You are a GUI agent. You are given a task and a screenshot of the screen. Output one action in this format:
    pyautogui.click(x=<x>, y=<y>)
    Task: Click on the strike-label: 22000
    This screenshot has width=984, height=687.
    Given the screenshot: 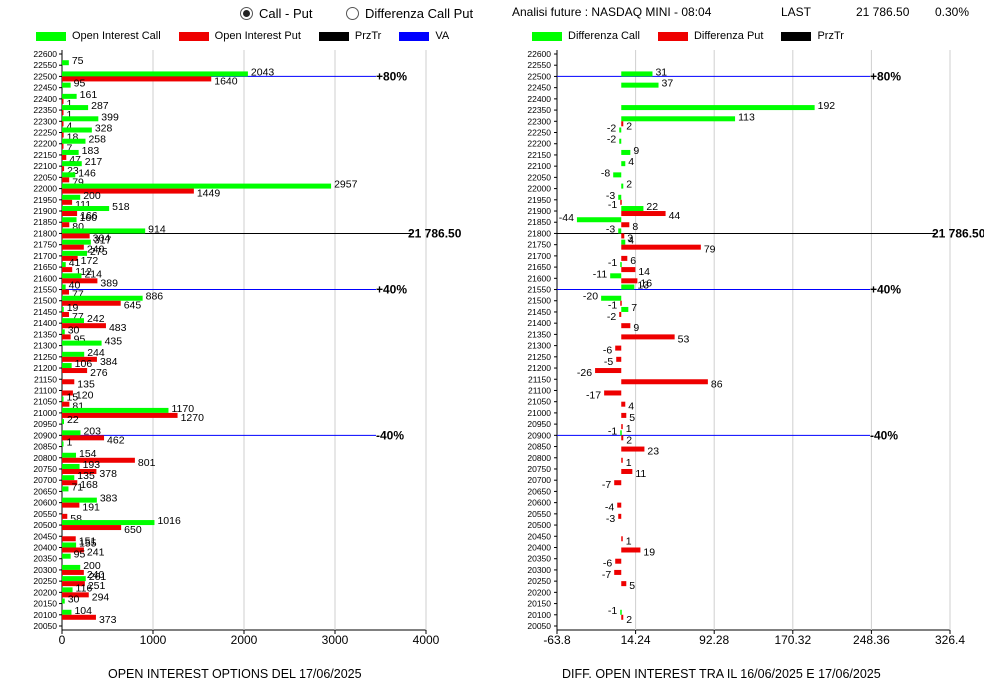 What is the action you would take?
    pyautogui.click(x=45, y=189)
    